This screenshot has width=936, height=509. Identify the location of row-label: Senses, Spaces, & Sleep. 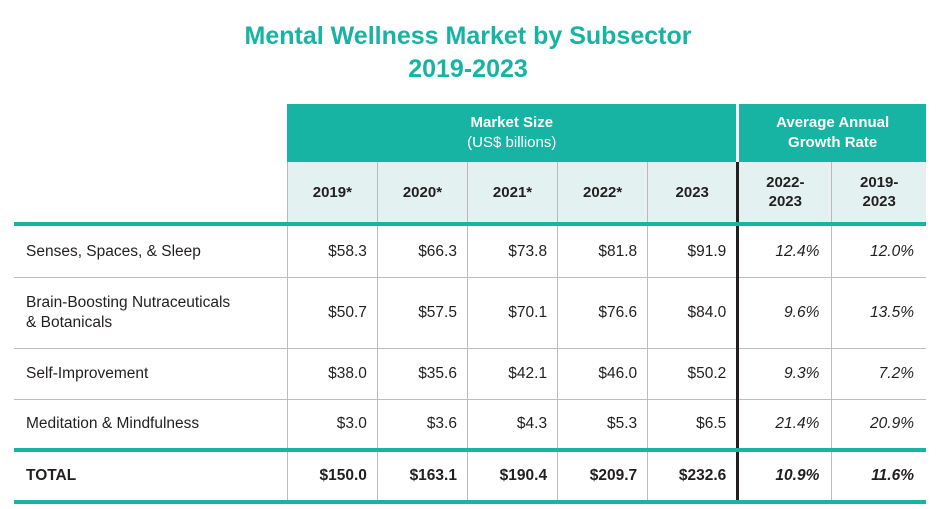
(151, 251).